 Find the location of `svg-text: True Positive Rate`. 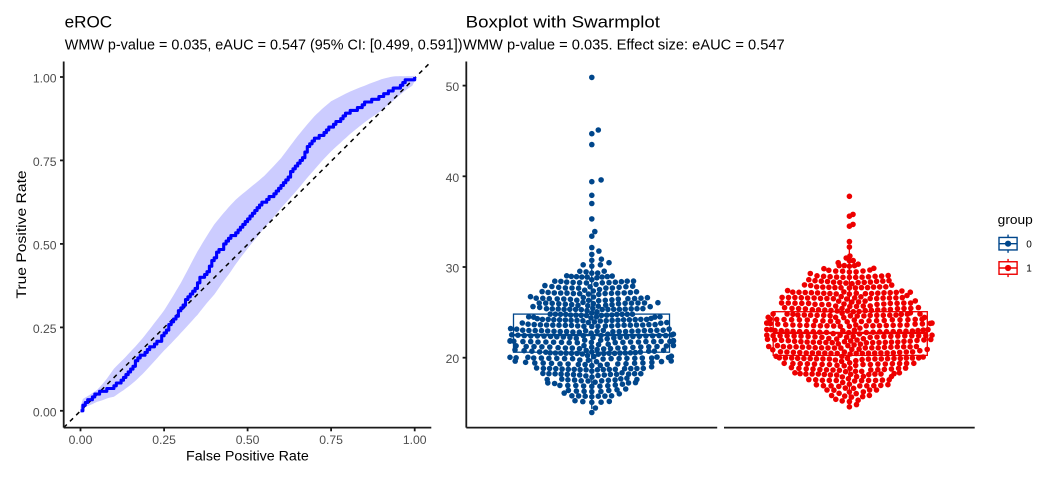

svg-text: True Positive Rate is located at coordinates (22, 234).